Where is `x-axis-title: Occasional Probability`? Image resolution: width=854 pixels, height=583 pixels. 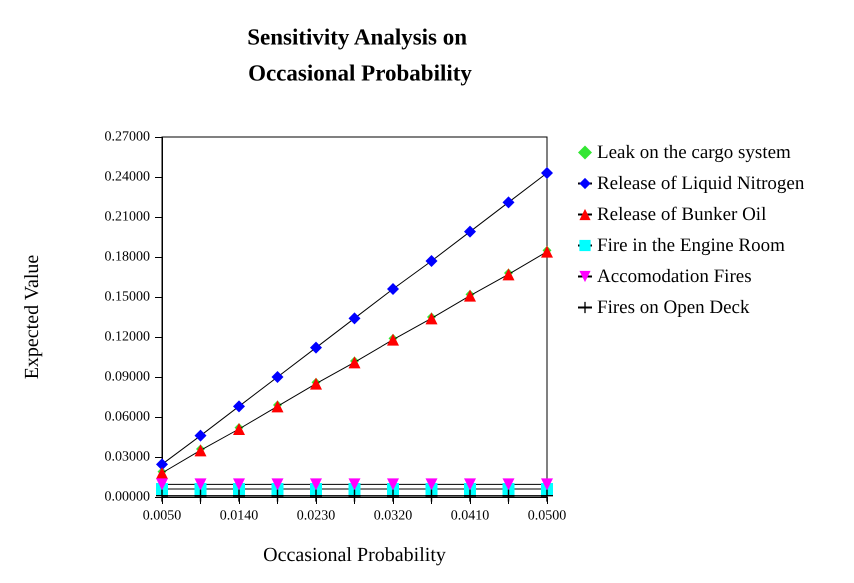 x-axis-title: Occasional Probability is located at coordinates (354, 555).